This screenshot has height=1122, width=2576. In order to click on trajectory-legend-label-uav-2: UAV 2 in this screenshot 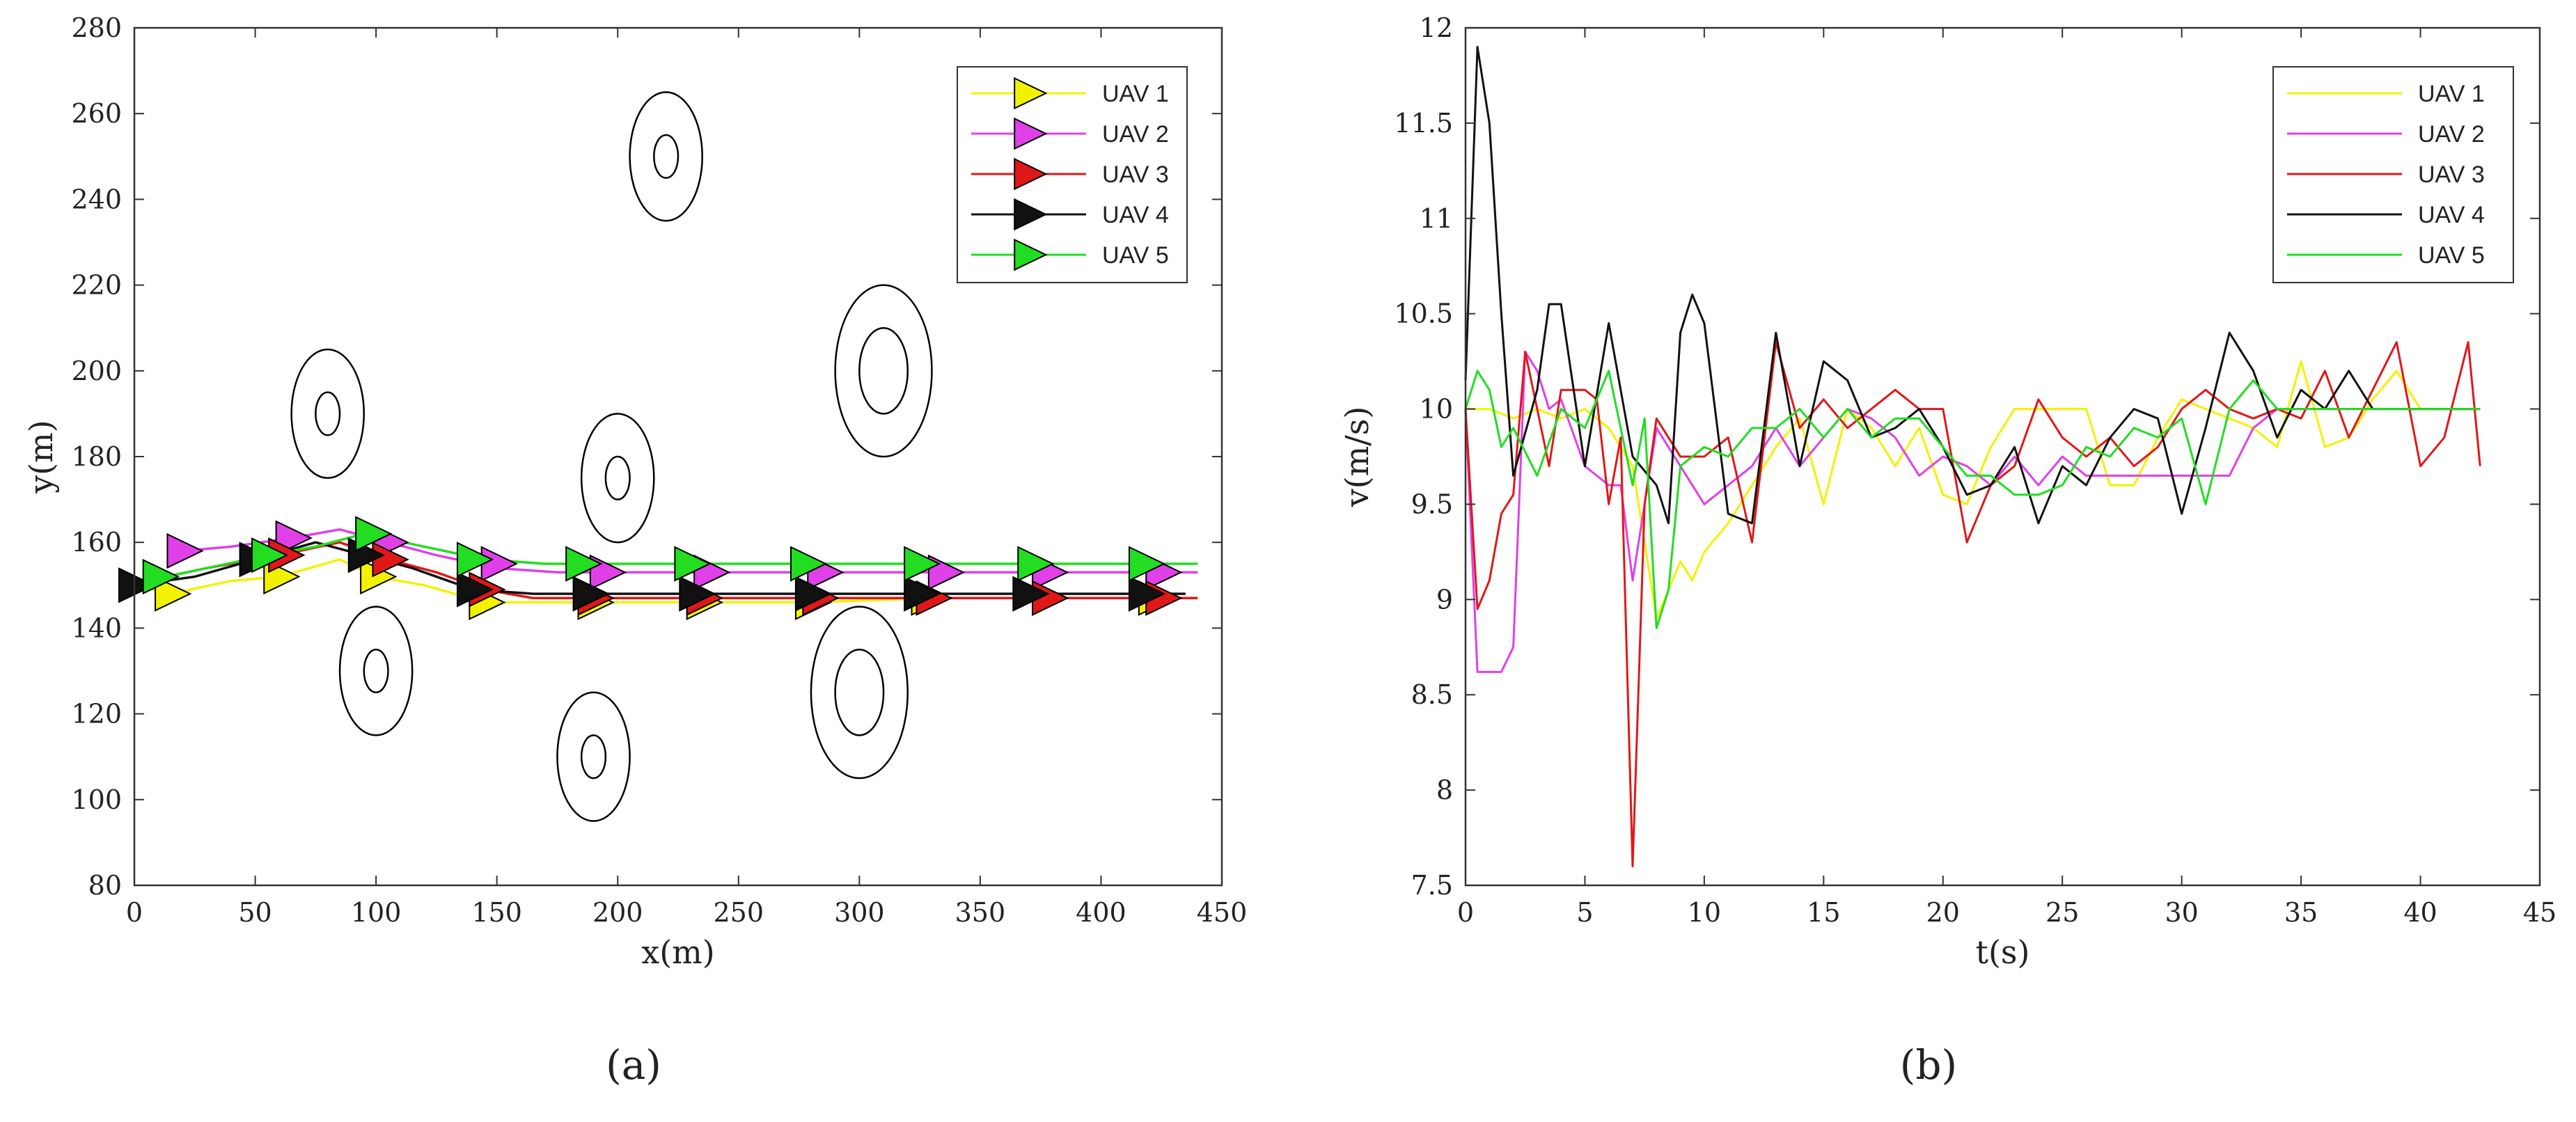, I will do `click(1135, 134)`.